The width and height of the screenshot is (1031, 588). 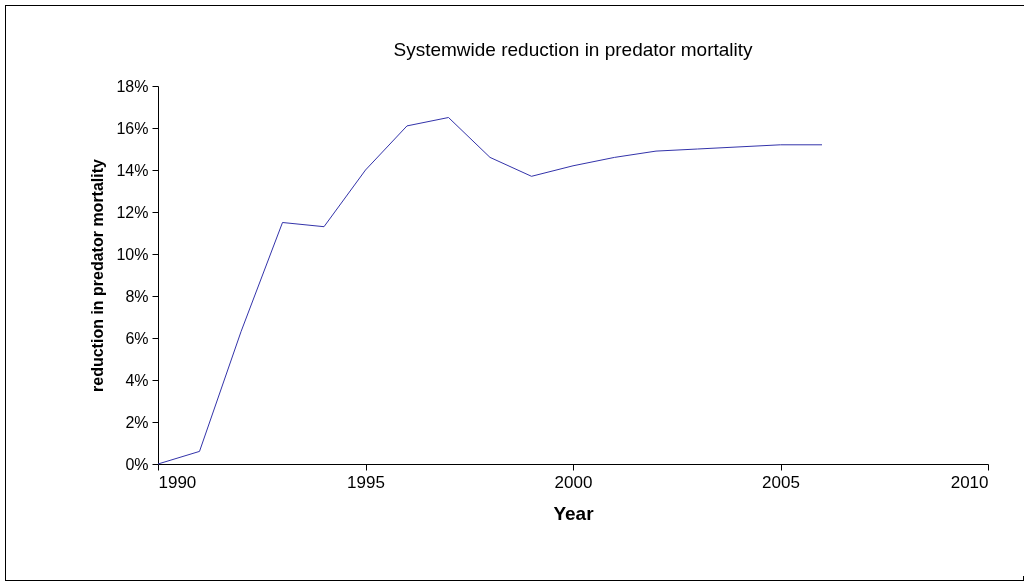 I want to click on chart-title: Systemwide reduction in predator mortality, so click(x=573, y=49).